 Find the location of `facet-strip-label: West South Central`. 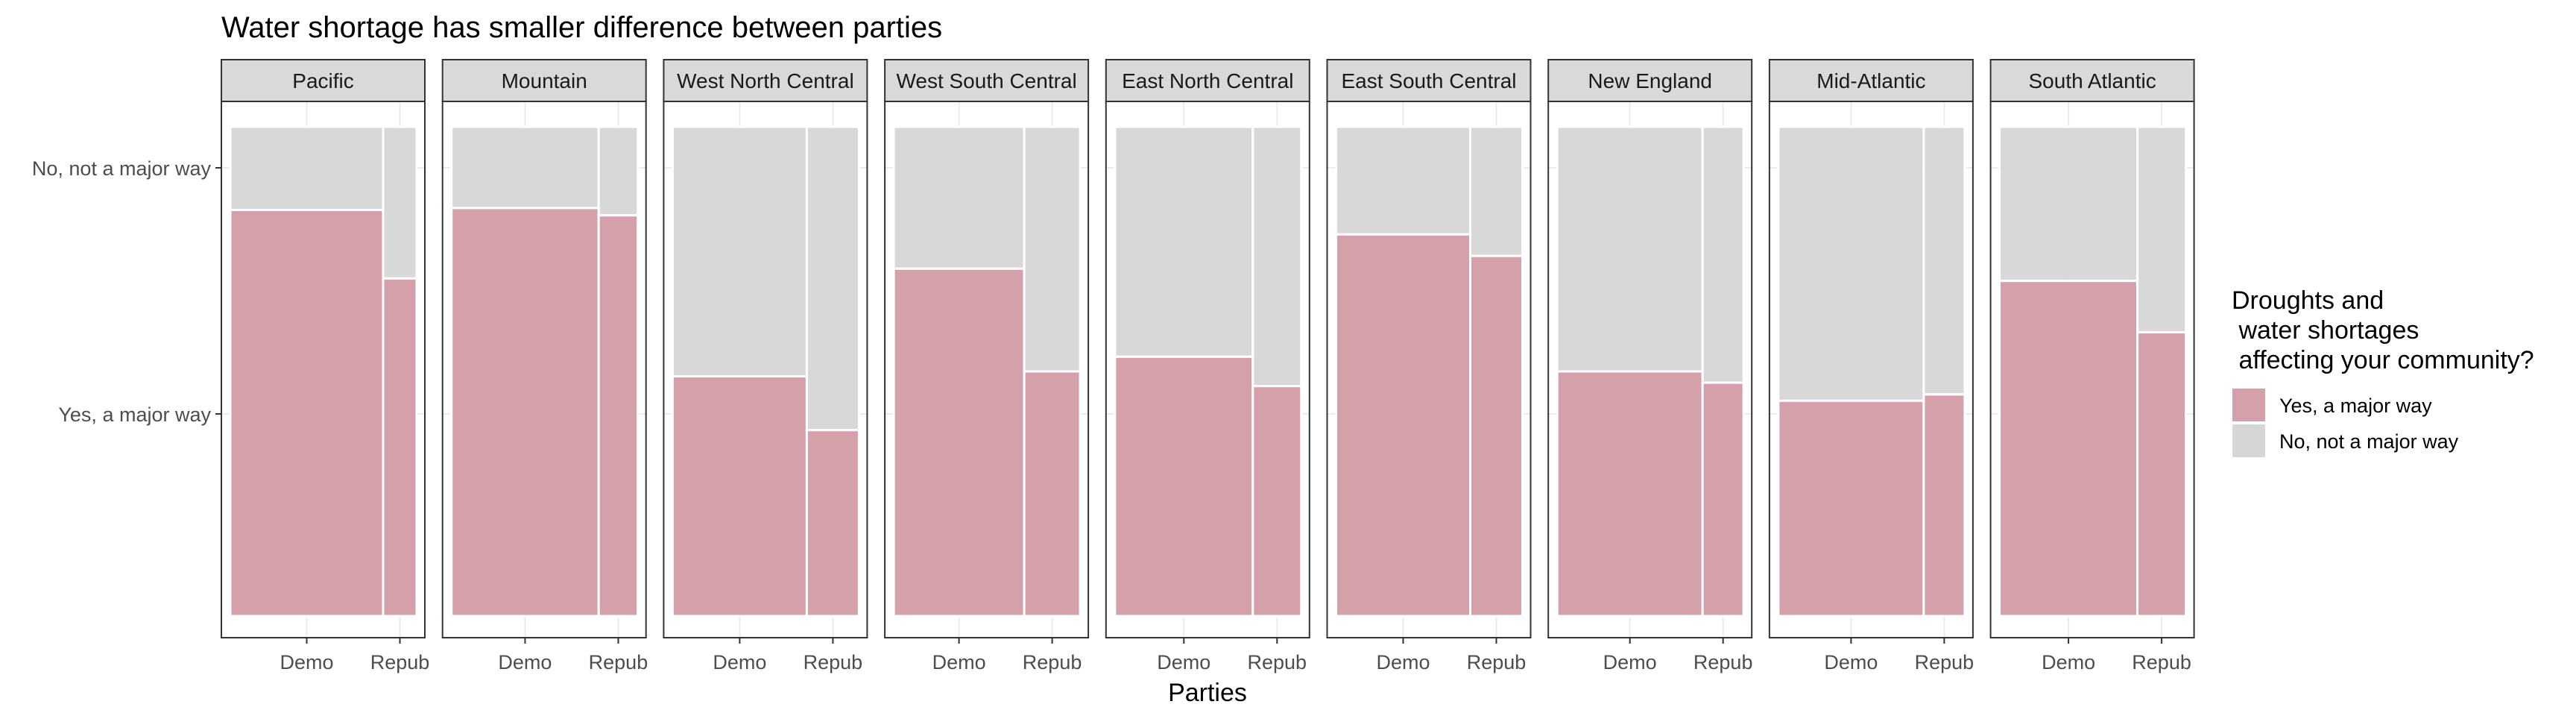

facet-strip-label: West South Central is located at coordinates (986, 80).